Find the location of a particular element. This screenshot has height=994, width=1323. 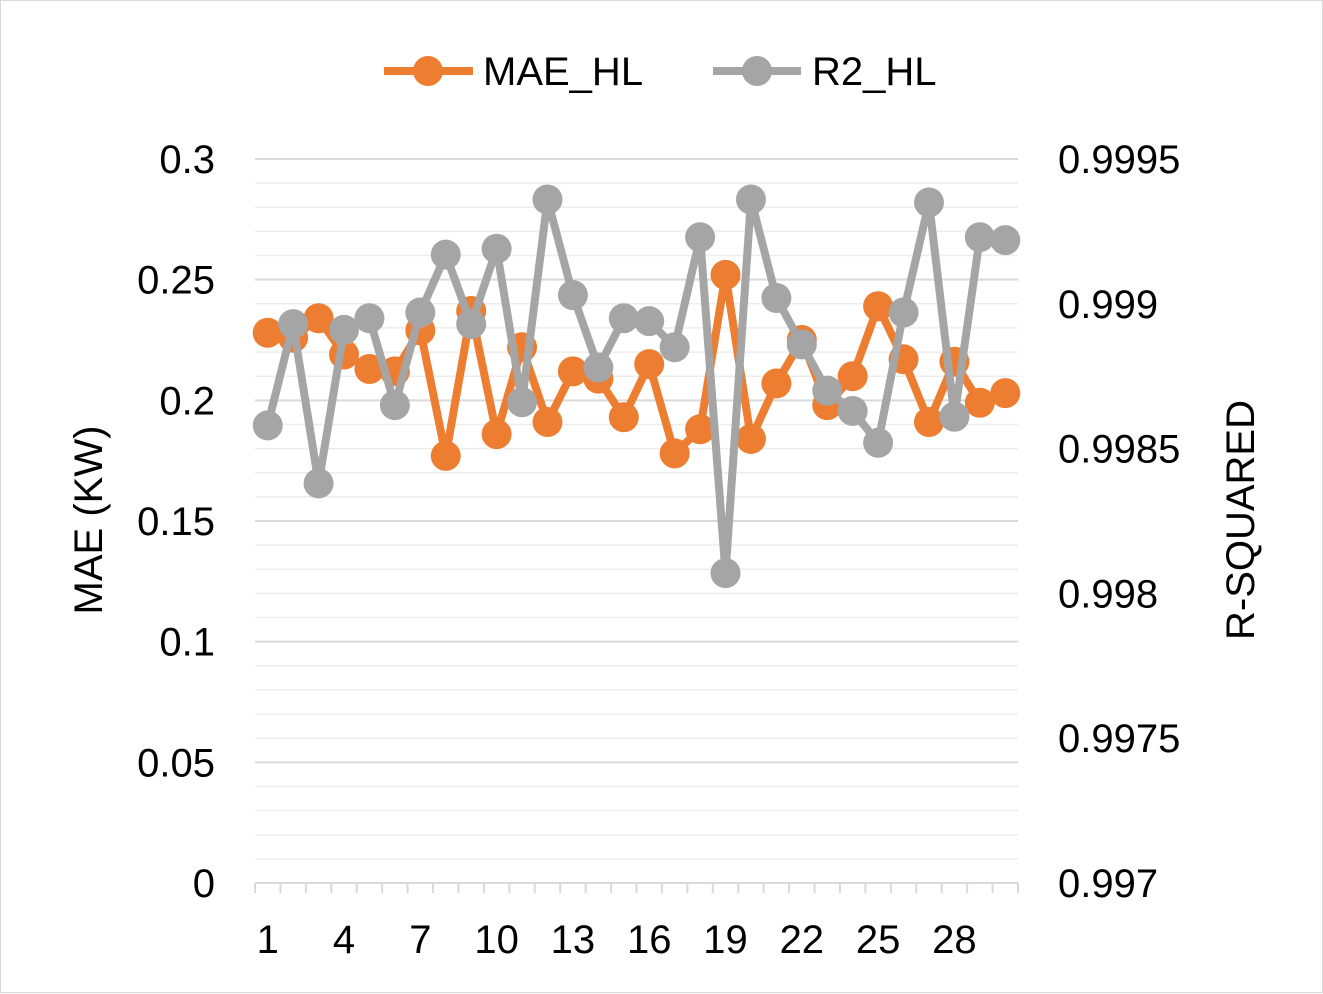

y-tick-label: 0.05 is located at coordinates (176, 763).